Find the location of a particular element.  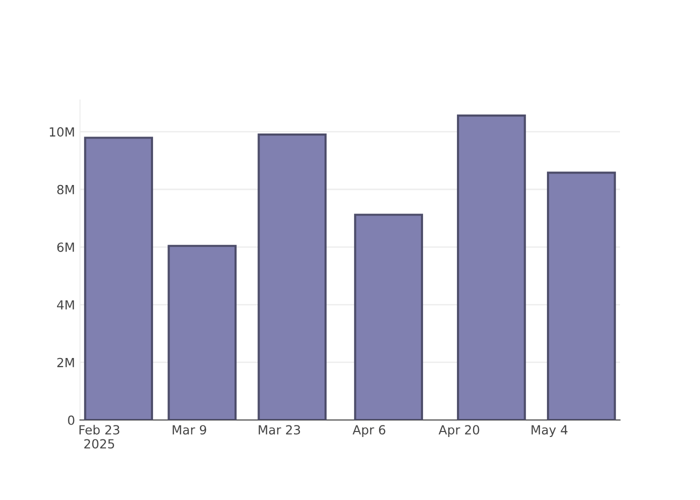

y-tick-label: 10M is located at coordinates (62, 132).